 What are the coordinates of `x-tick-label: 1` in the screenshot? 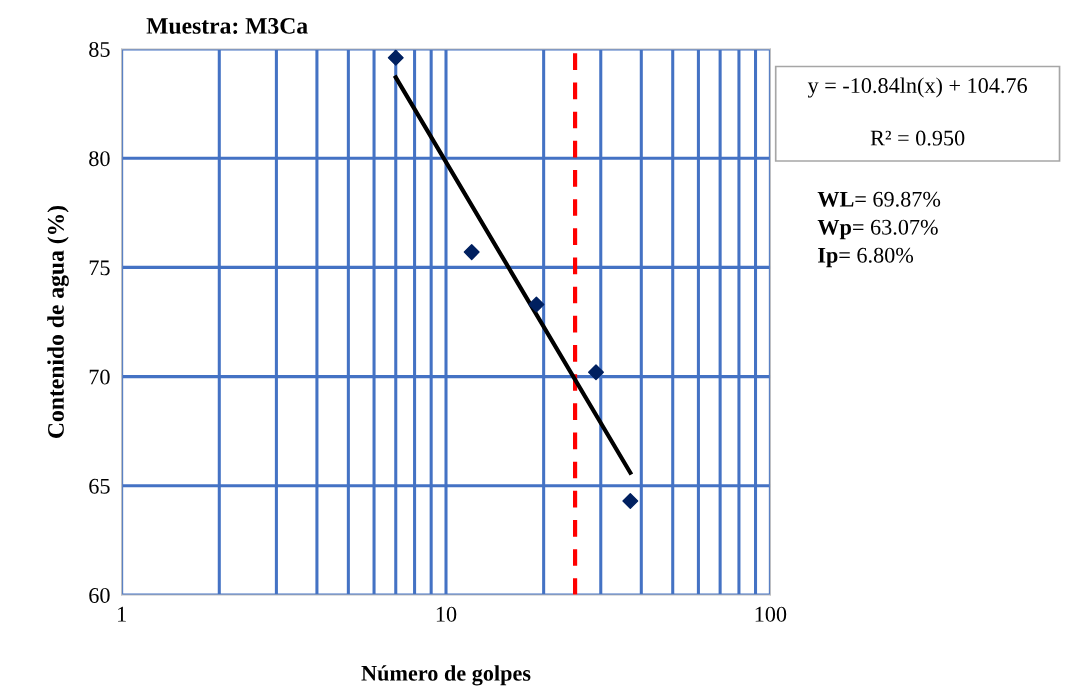 It's located at (122, 614).